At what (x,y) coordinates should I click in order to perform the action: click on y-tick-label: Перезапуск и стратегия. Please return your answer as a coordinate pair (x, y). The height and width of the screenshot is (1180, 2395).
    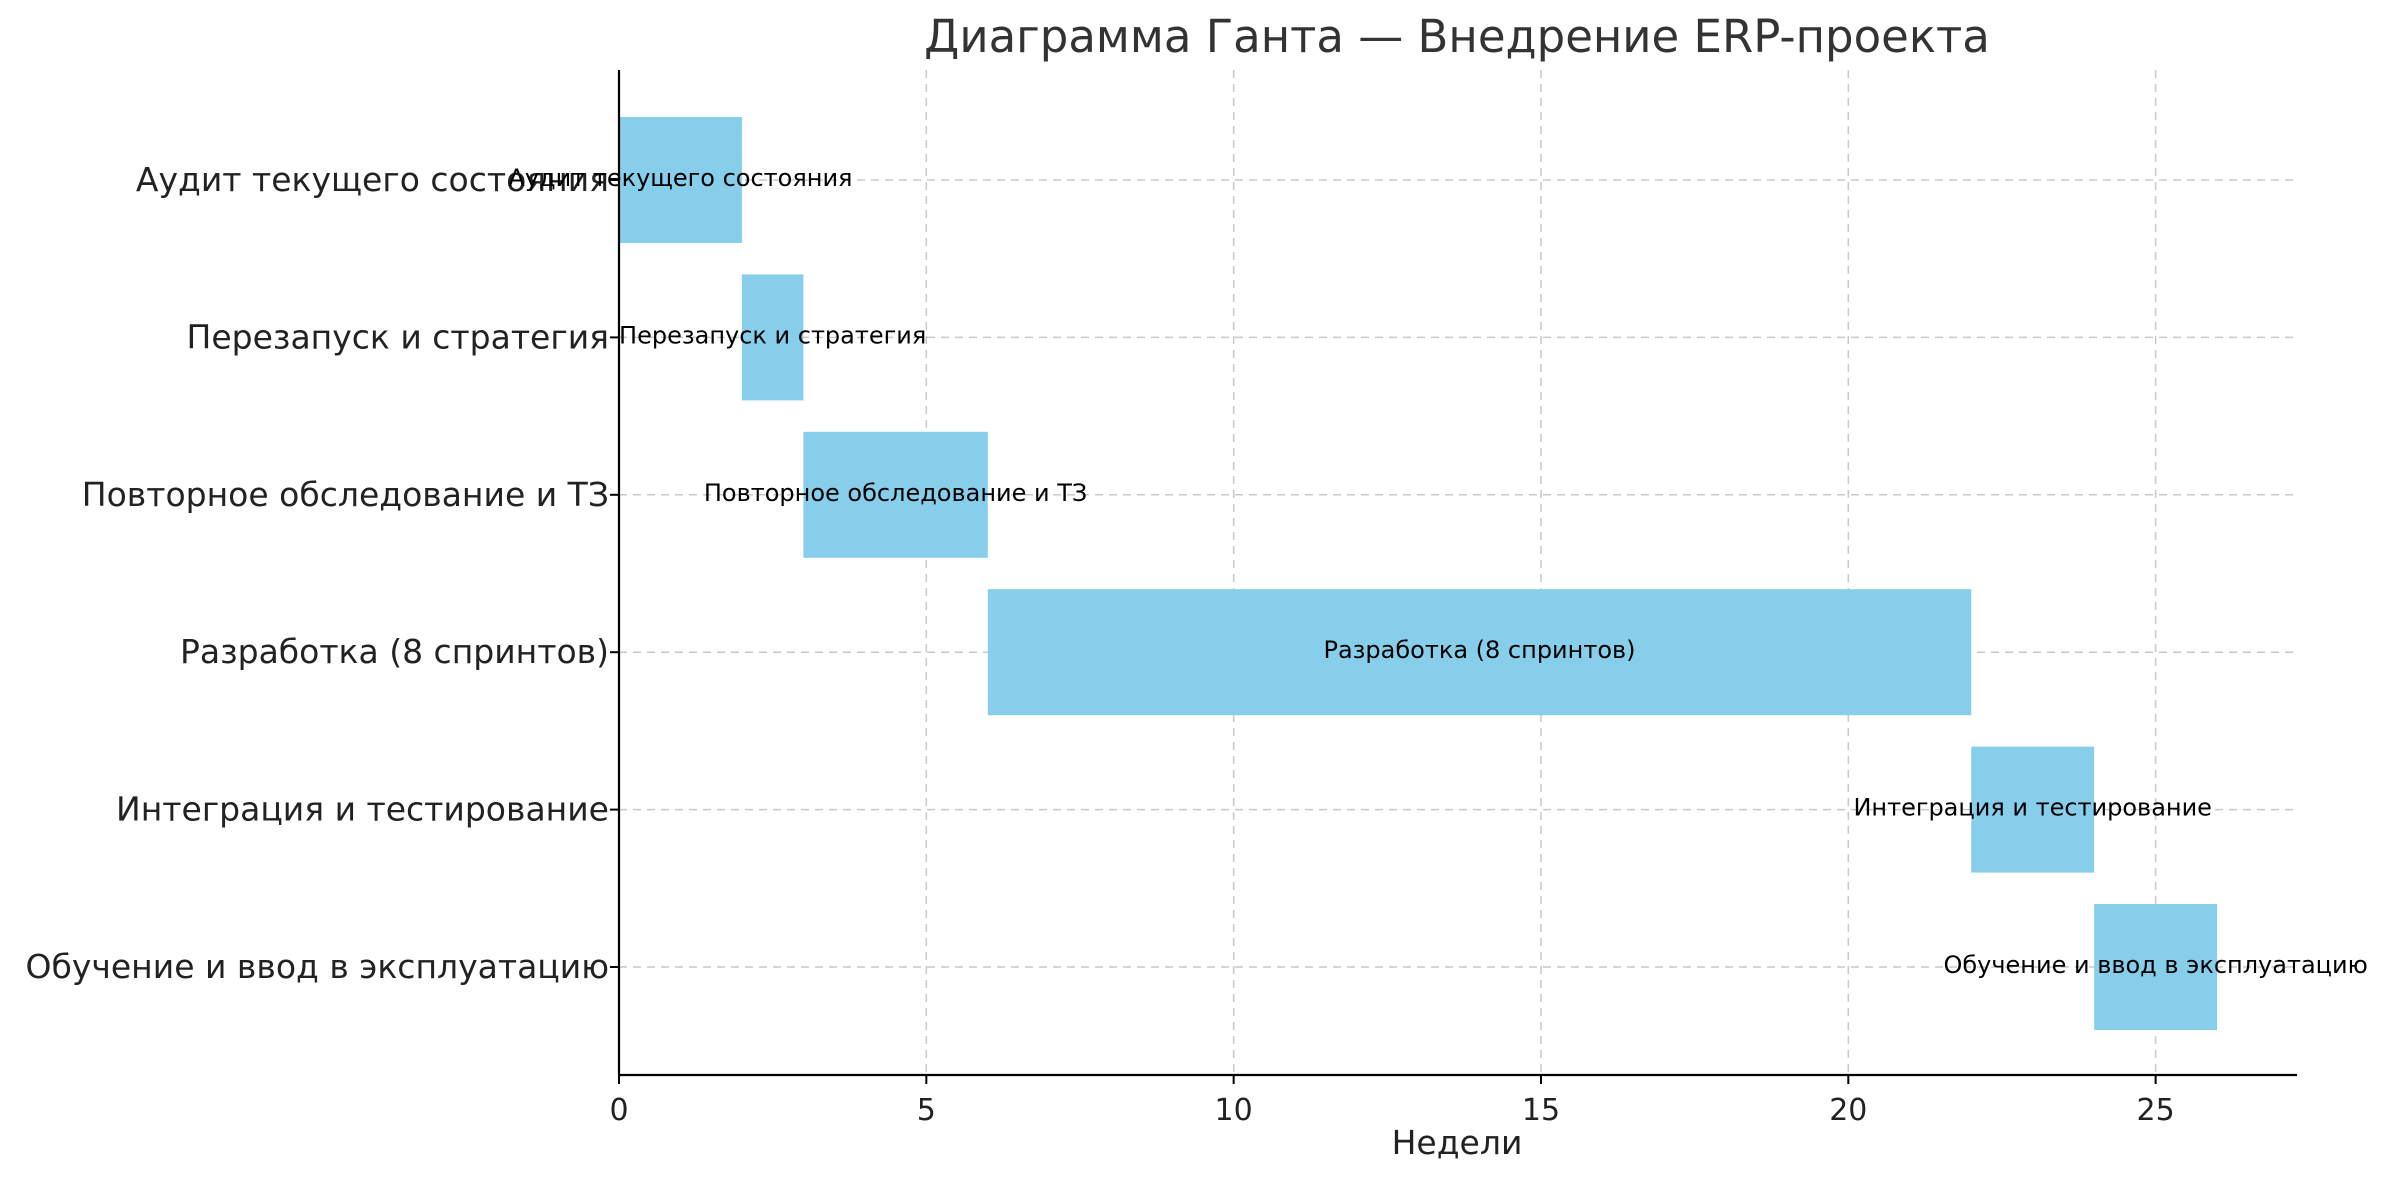
    Looking at the image, I should click on (398, 336).